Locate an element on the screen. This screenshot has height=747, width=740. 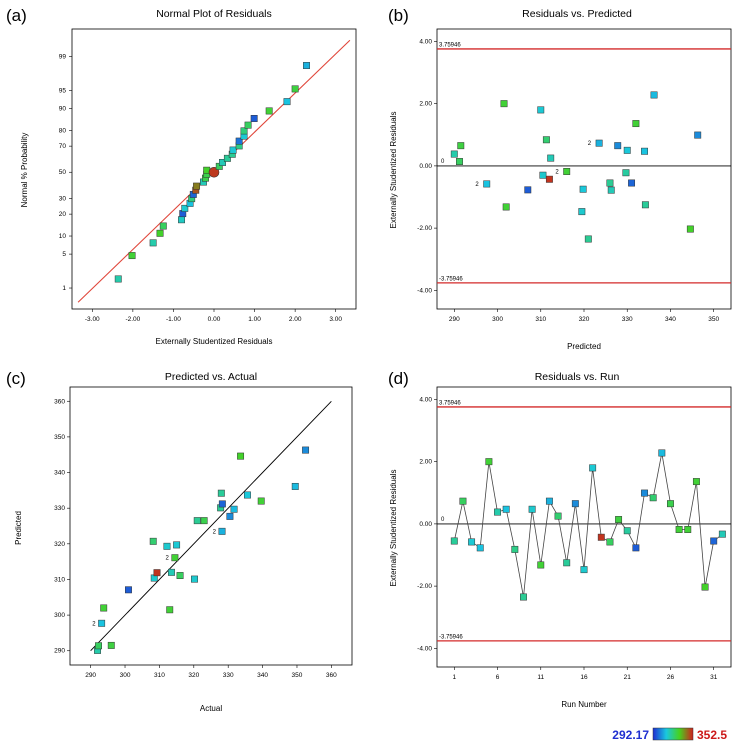
colorbar-gradient is located at coordinates (673, 734).